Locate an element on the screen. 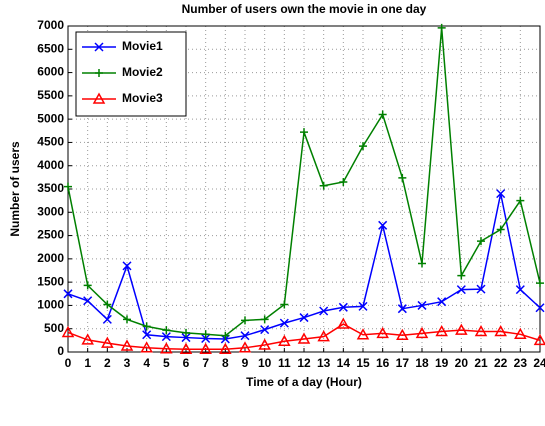 This screenshot has height=426, width=545. y-tick-label: 500 is located at coordinates (54, 328).